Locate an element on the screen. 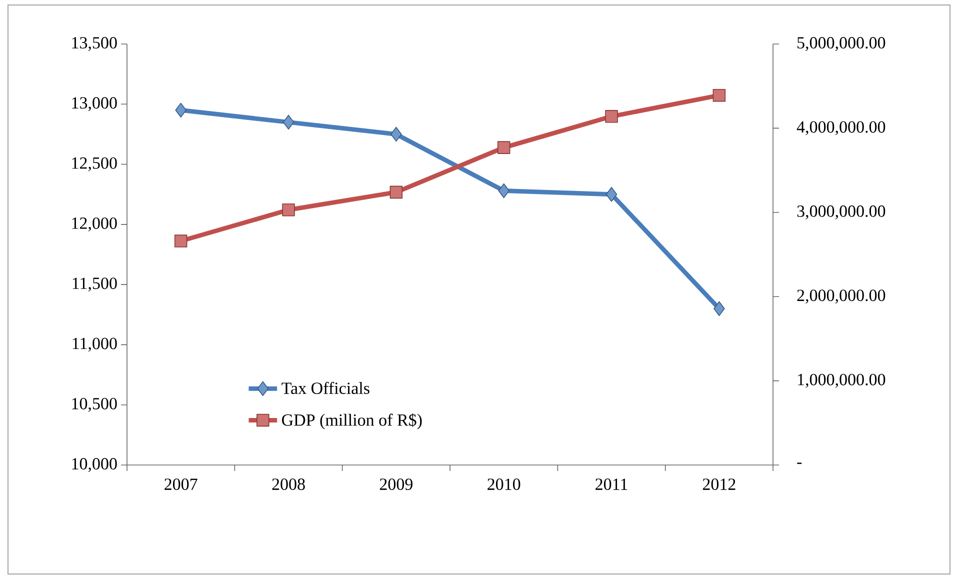  x-tick-label: 2010 is located at coordinates (504, 484).